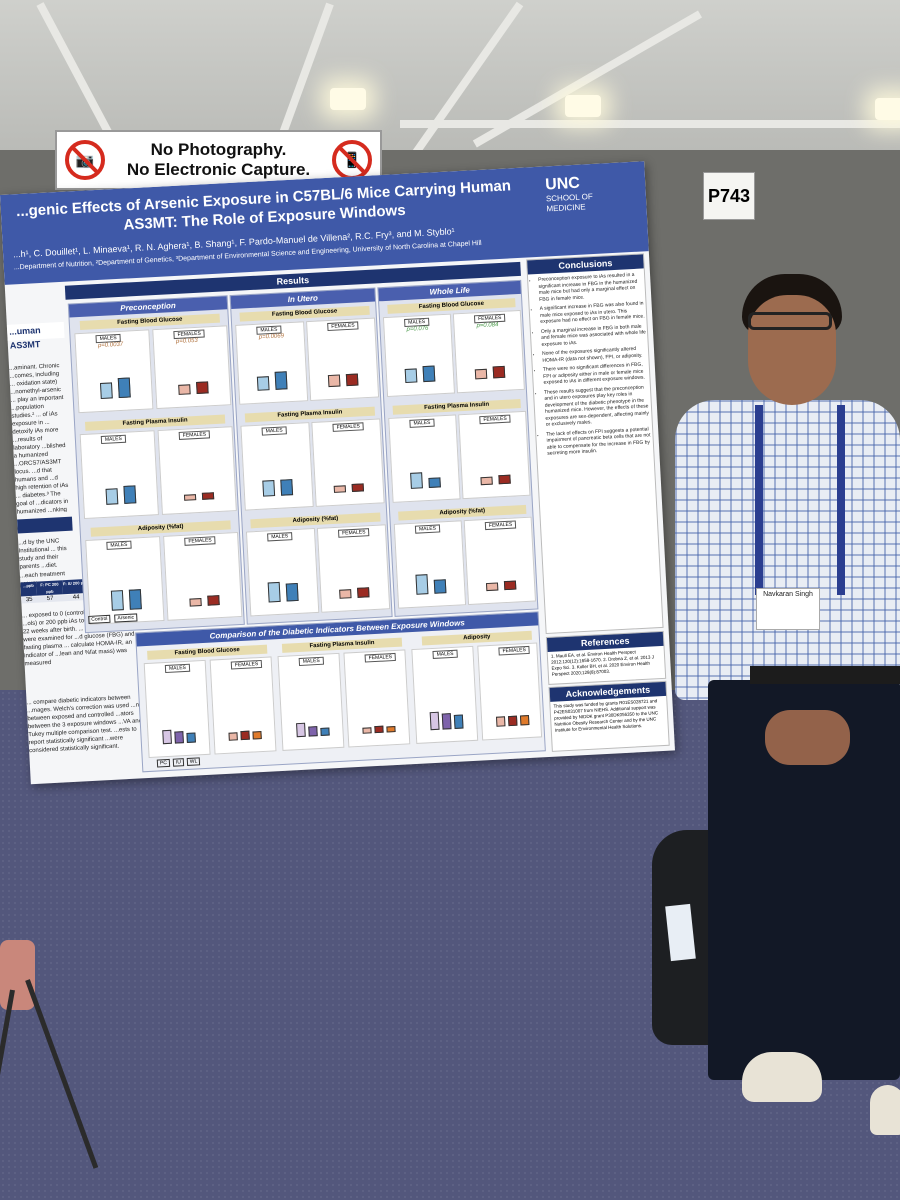 The image size is (900, 1200). What do you see at coordinates (562, 184) in the screenshot?
I see `unc-logo-name: UNC` at bounding box center [562, 184].